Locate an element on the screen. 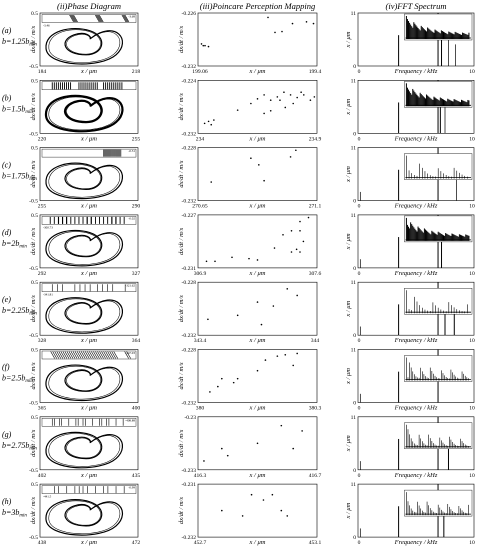 This screenshot has height=550, width=478. inset-label-right: -321.62 is located at coordinates (130, 286).